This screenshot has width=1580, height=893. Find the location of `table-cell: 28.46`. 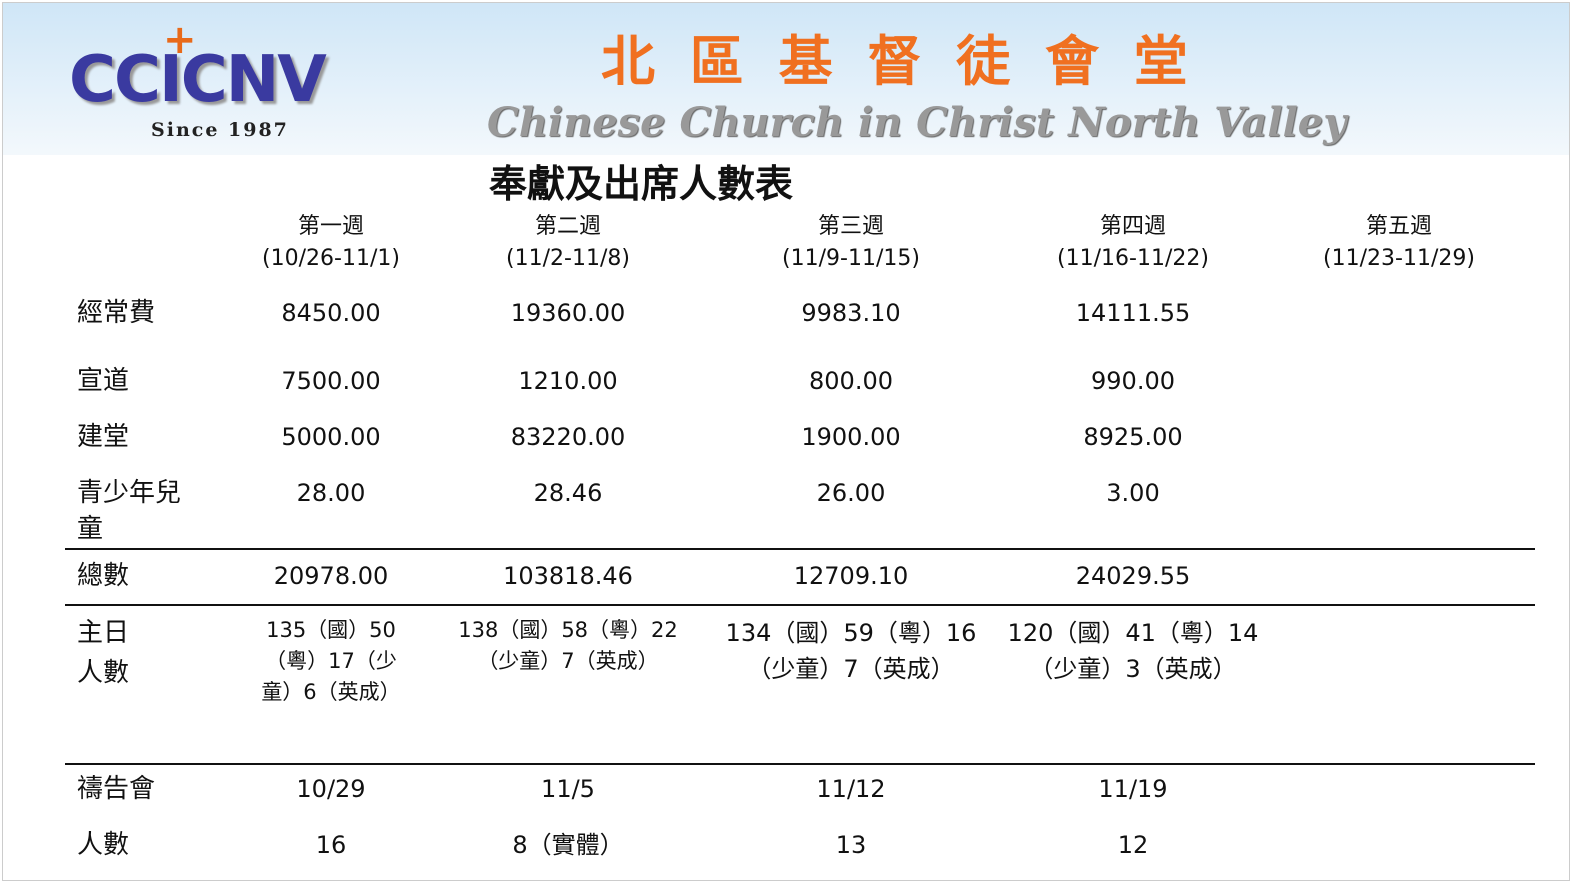

table-cell: 28.46 is located at coordinates (568, 493).